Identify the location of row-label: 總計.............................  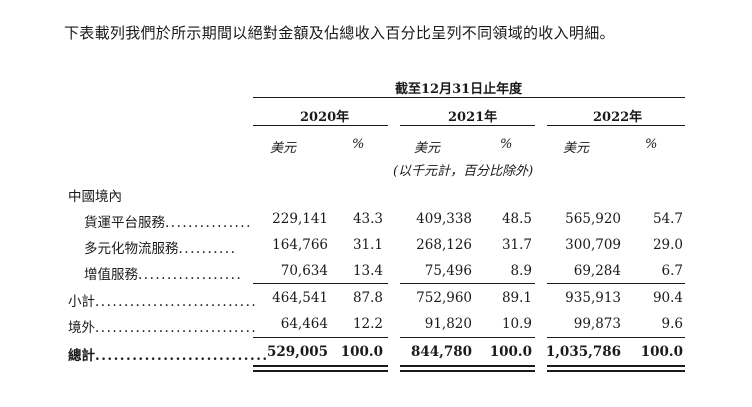
(168, 356).